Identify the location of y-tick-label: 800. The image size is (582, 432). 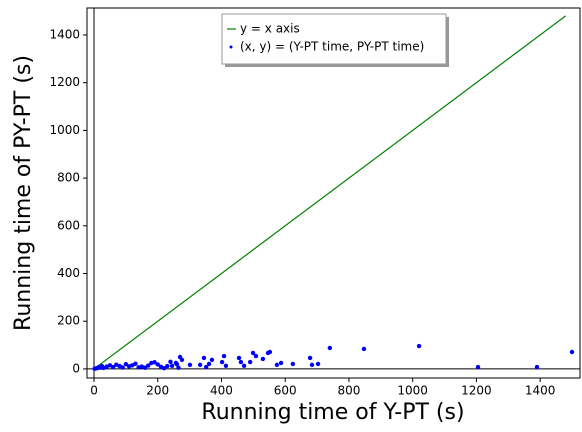
(68, 178).